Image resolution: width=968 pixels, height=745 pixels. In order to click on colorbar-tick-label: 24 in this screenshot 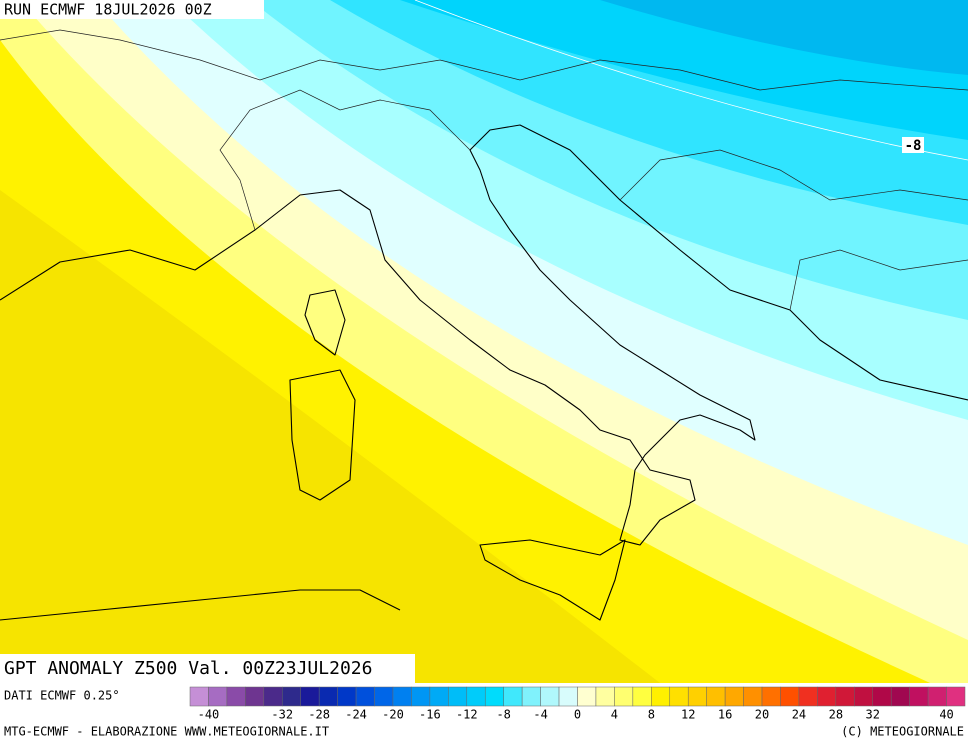, I will do `click(799, 715)`.